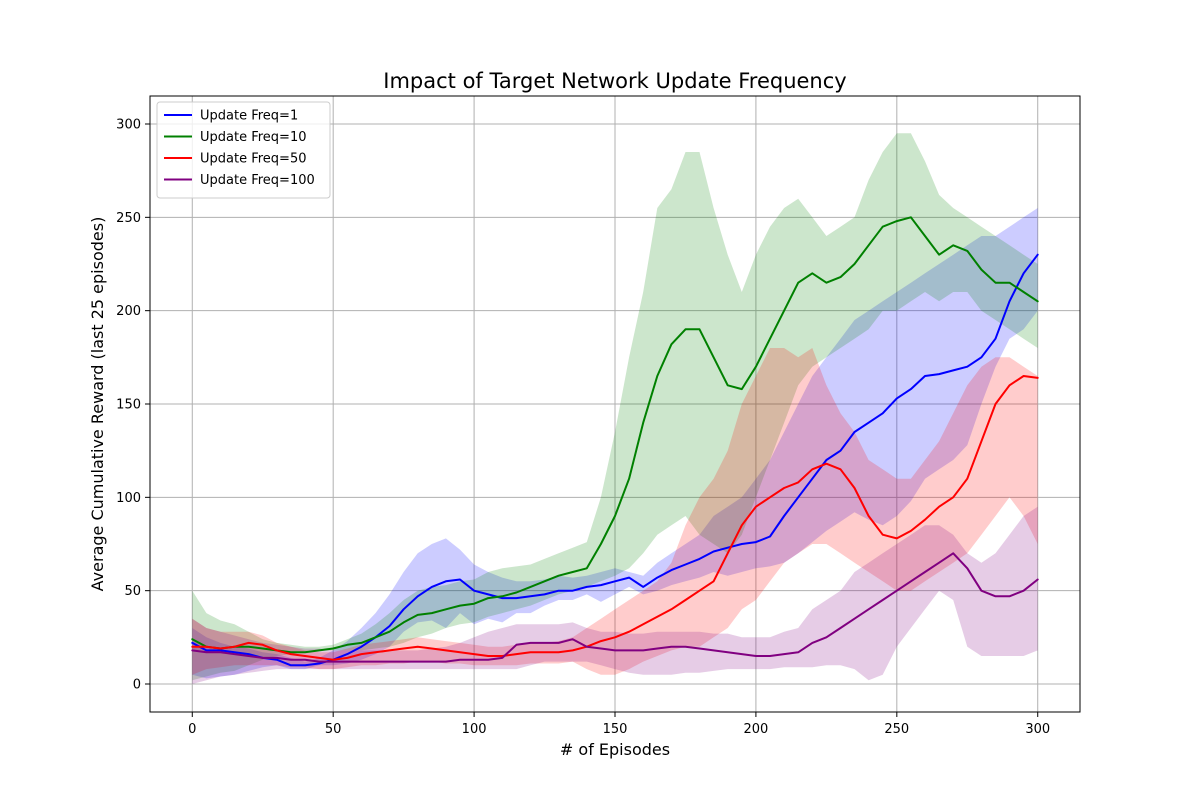 The image size is (1200, 800). What do you see at coordinates (128, 311) in the screenshot?
I see `y-tick-label: 200` at bounding box center [128, 311].